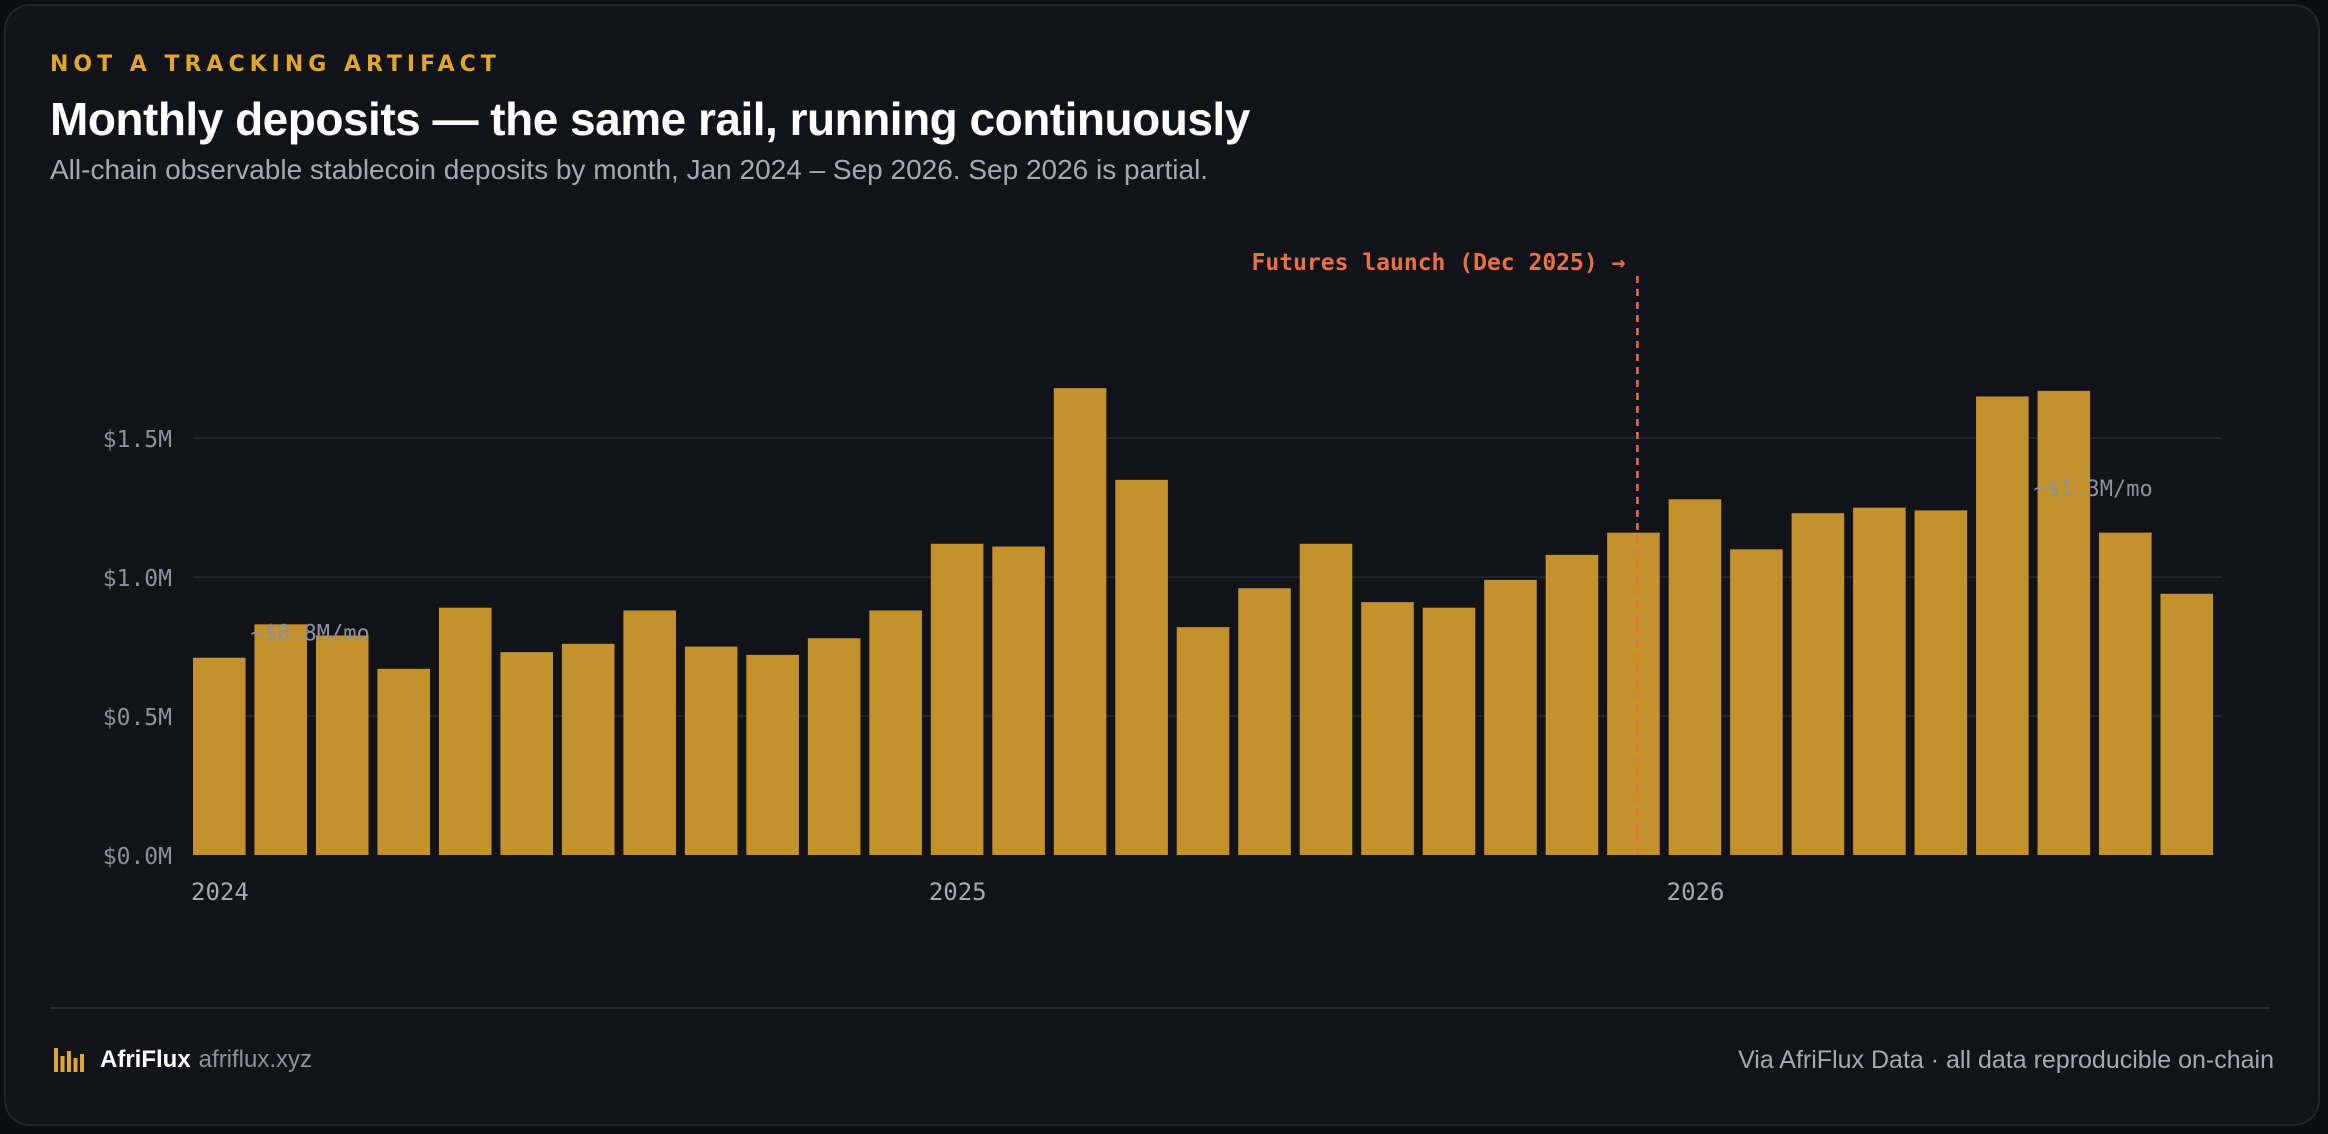  Describe the element at coordinates (1160, 1008) in the screenshot. I see `footer-divider` at that location.